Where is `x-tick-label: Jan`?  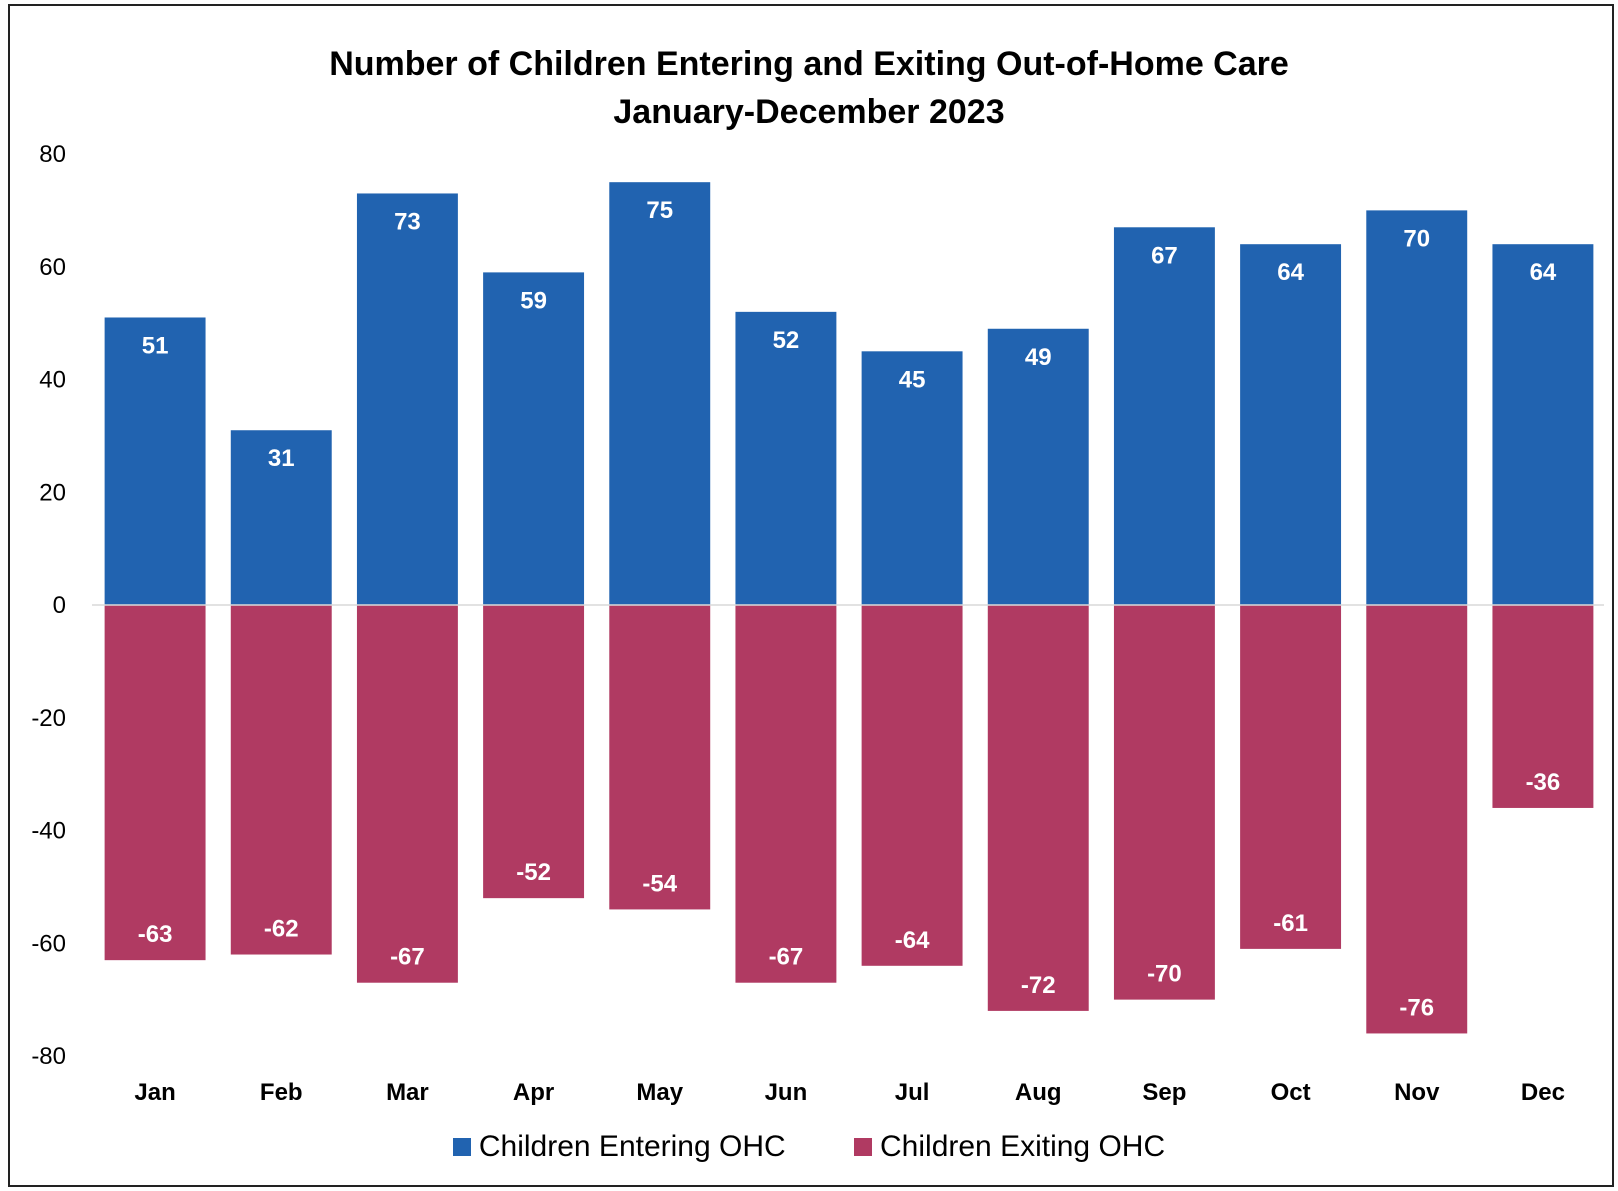 x-tick-label: Jan is located at coordinates (154, 1092).